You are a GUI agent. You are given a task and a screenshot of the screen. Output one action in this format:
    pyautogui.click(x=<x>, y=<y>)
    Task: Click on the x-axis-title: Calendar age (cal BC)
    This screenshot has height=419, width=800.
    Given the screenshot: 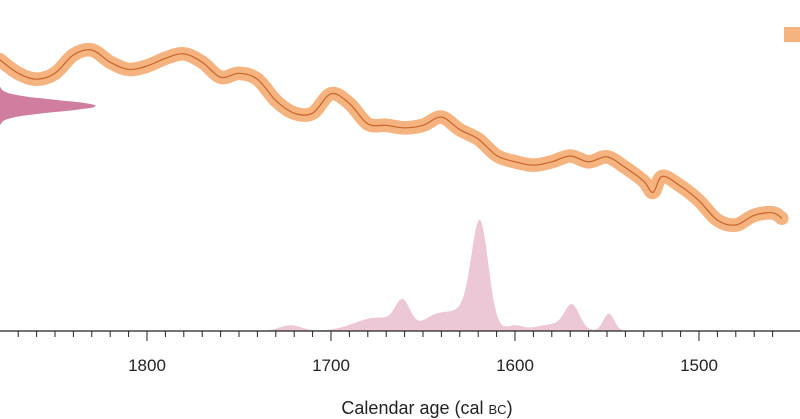 What is the action you would take?
    pyautogui.click(x=426, y=408)
    